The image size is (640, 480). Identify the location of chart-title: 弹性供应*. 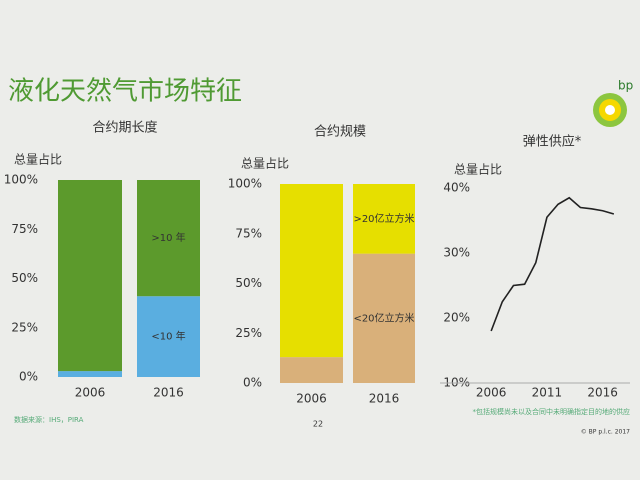
(552, 142).